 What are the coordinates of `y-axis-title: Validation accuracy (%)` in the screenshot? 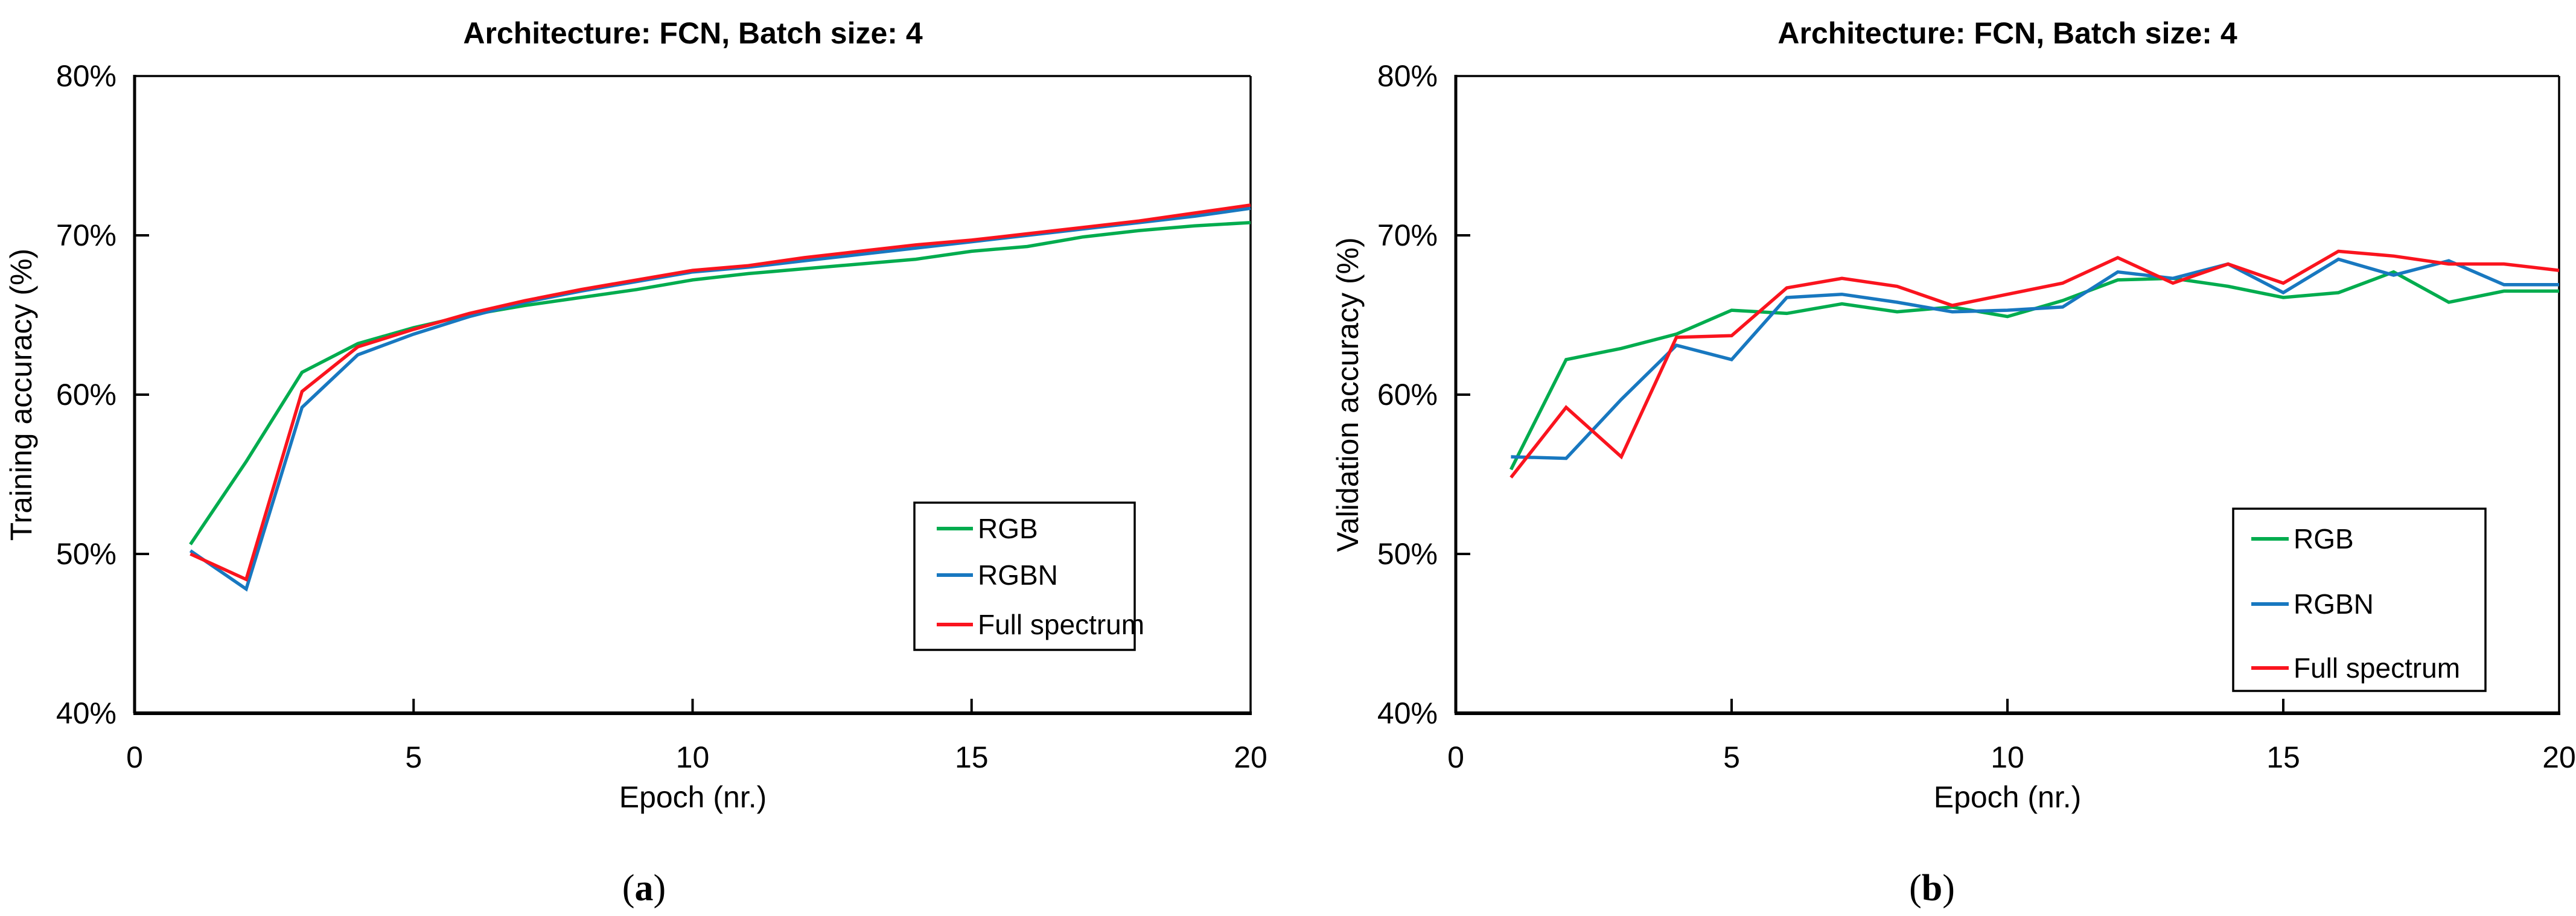 It's located at (1348, 394).